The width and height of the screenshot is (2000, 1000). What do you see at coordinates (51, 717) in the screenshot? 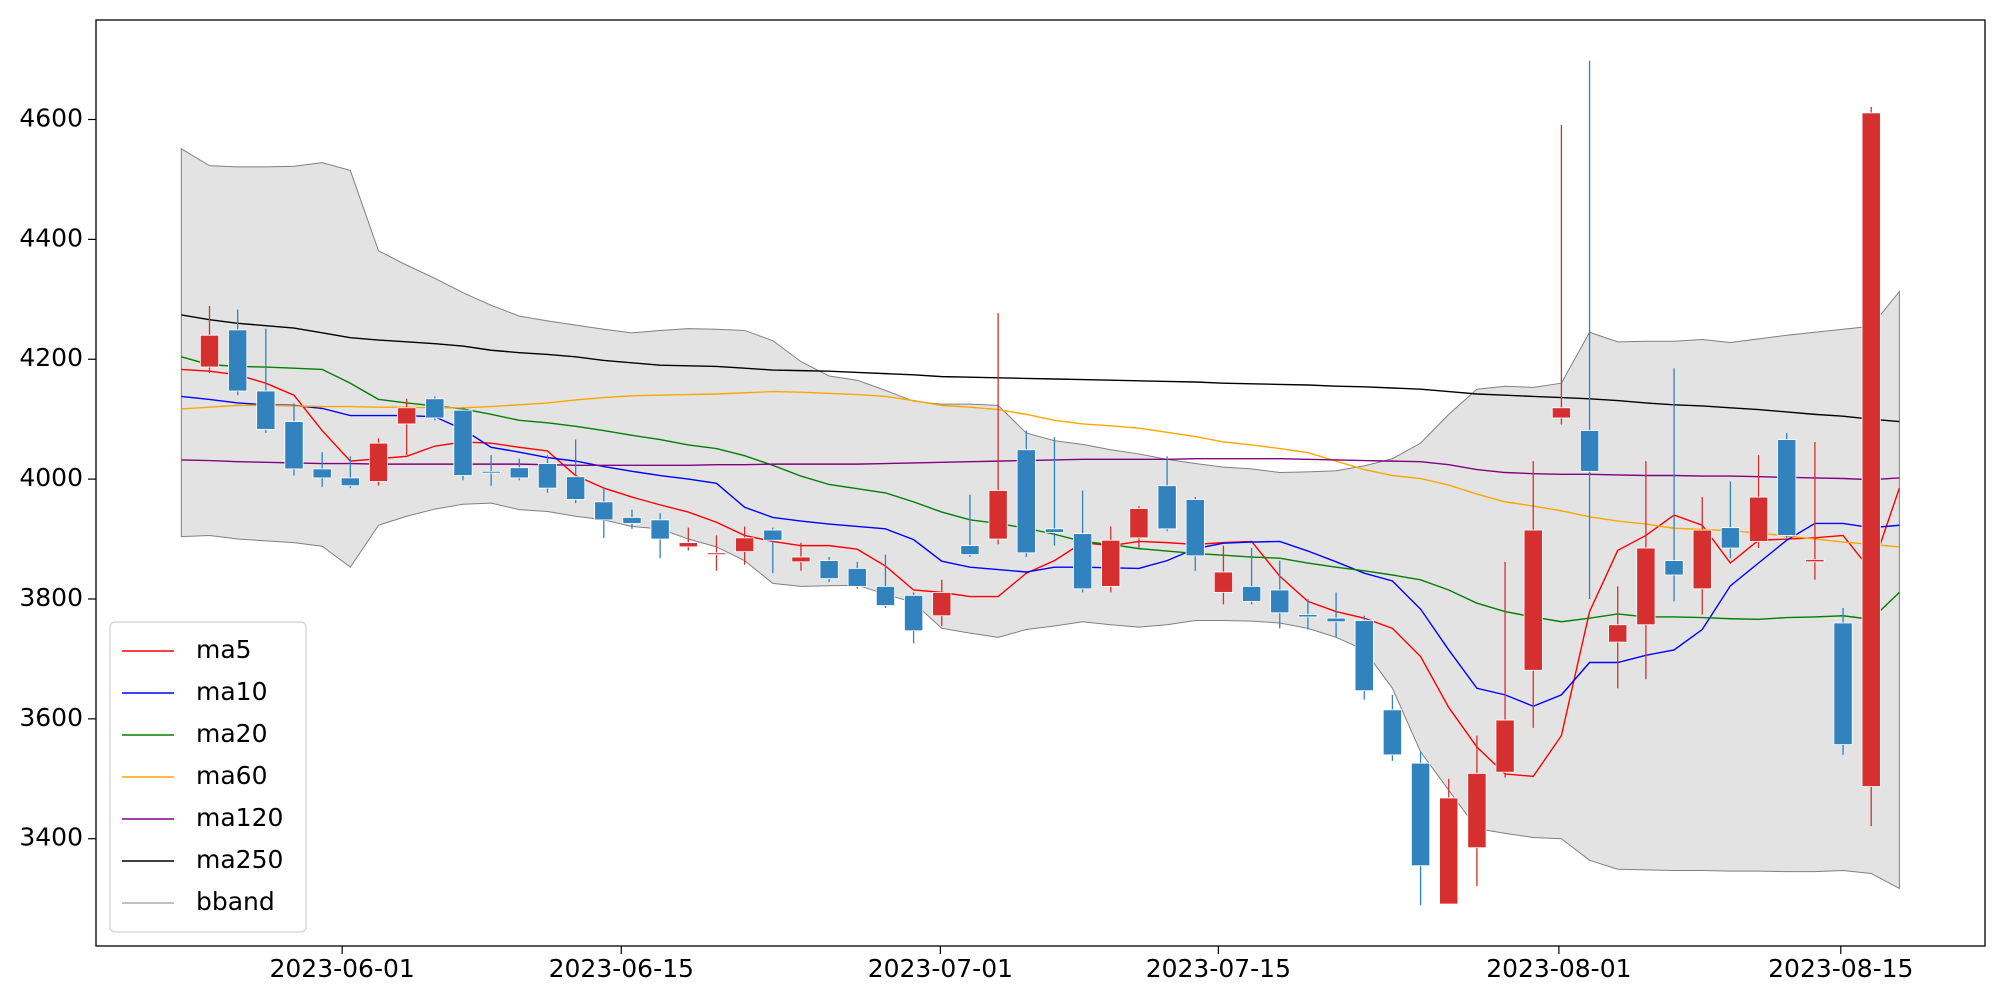
I see `y-tick-label: 3600` at bounding box center [51, 717].